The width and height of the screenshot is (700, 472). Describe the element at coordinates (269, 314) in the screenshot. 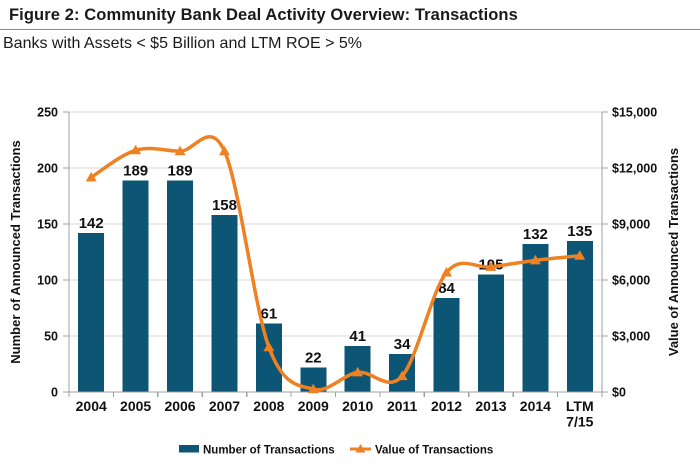

I see `bar-value-2008: 61` at that location.